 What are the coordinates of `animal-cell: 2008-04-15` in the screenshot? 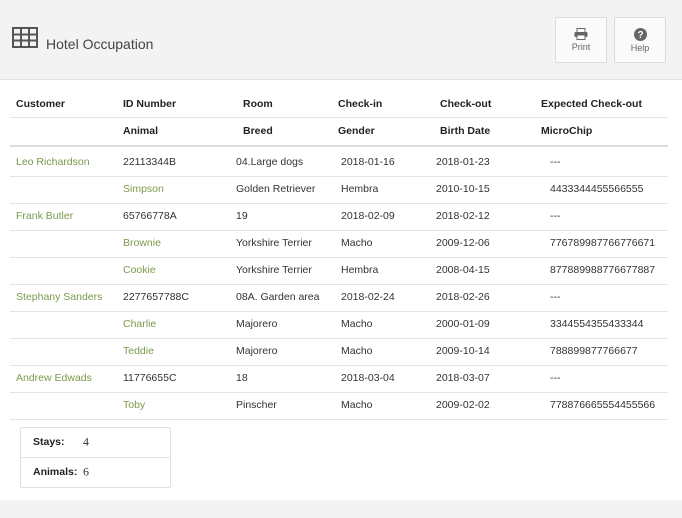 It's located at (463, 270).